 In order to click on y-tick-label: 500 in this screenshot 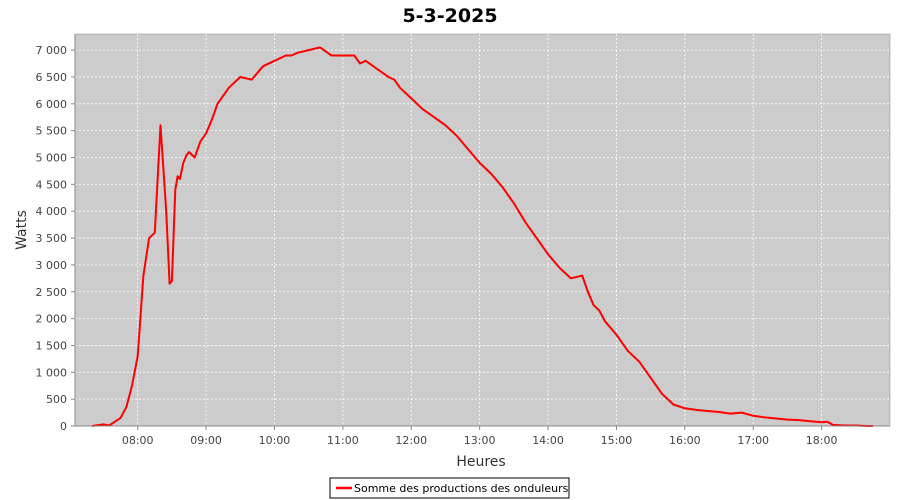, I will do `click(56, 399)`.